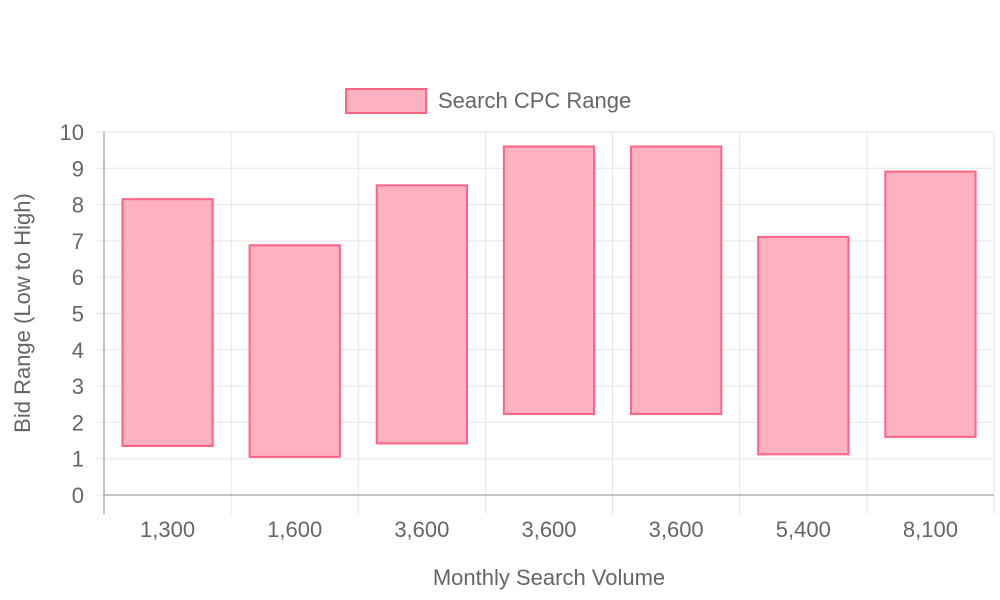 This screenshot has height=600, width=1000. Describe the element at coordinates (78, 350) in the screenshot. I see `y-tick-label: 4` at that location.